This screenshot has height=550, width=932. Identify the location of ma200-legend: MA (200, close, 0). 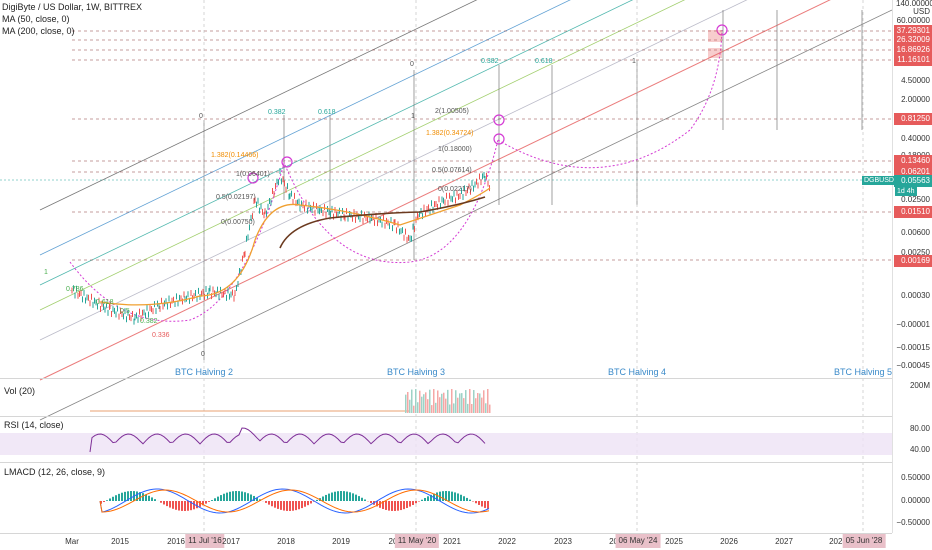
(38, 31).